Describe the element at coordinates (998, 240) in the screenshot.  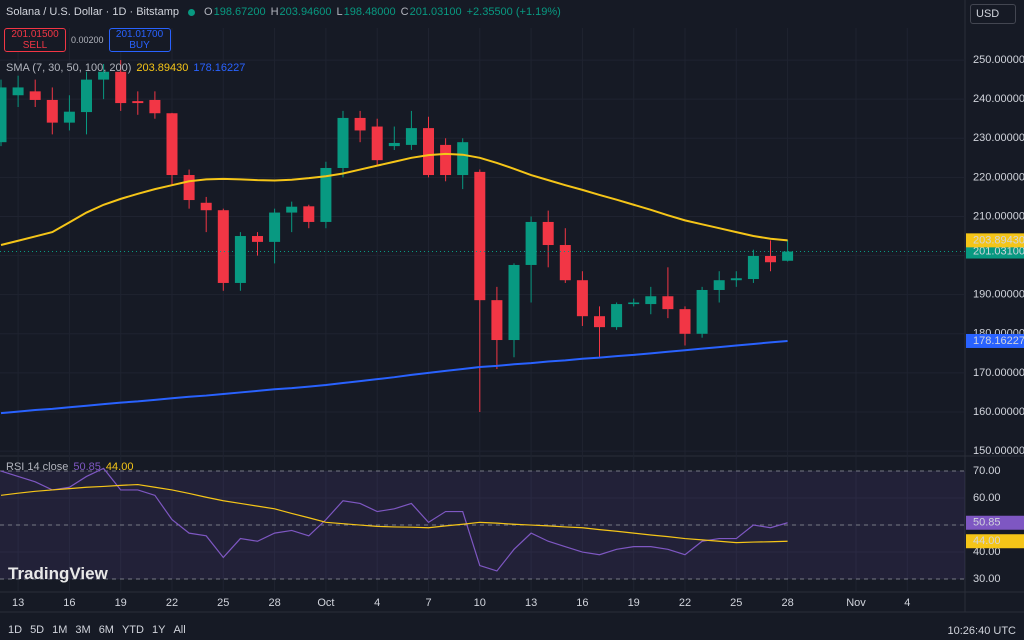
I see `price-badge-label: 203.89430` at that location.